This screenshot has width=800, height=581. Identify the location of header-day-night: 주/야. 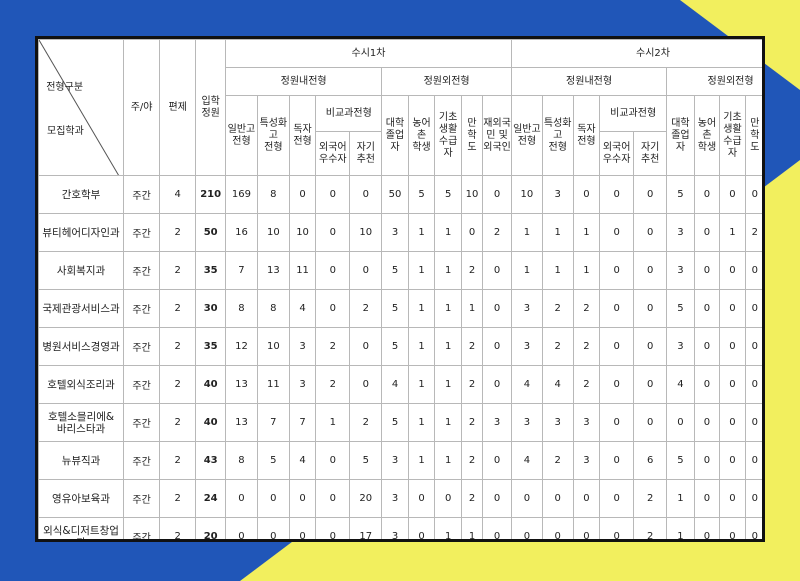
(142, 107).